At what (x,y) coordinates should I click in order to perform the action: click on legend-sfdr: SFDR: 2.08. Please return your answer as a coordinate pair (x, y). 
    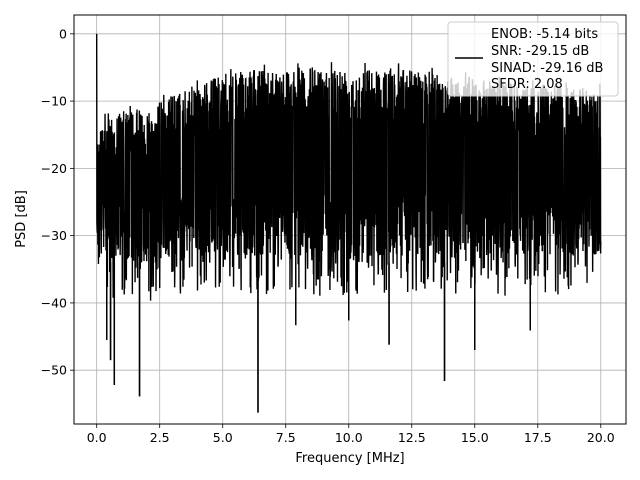
    Looking at the image, I should click on (527, 84).